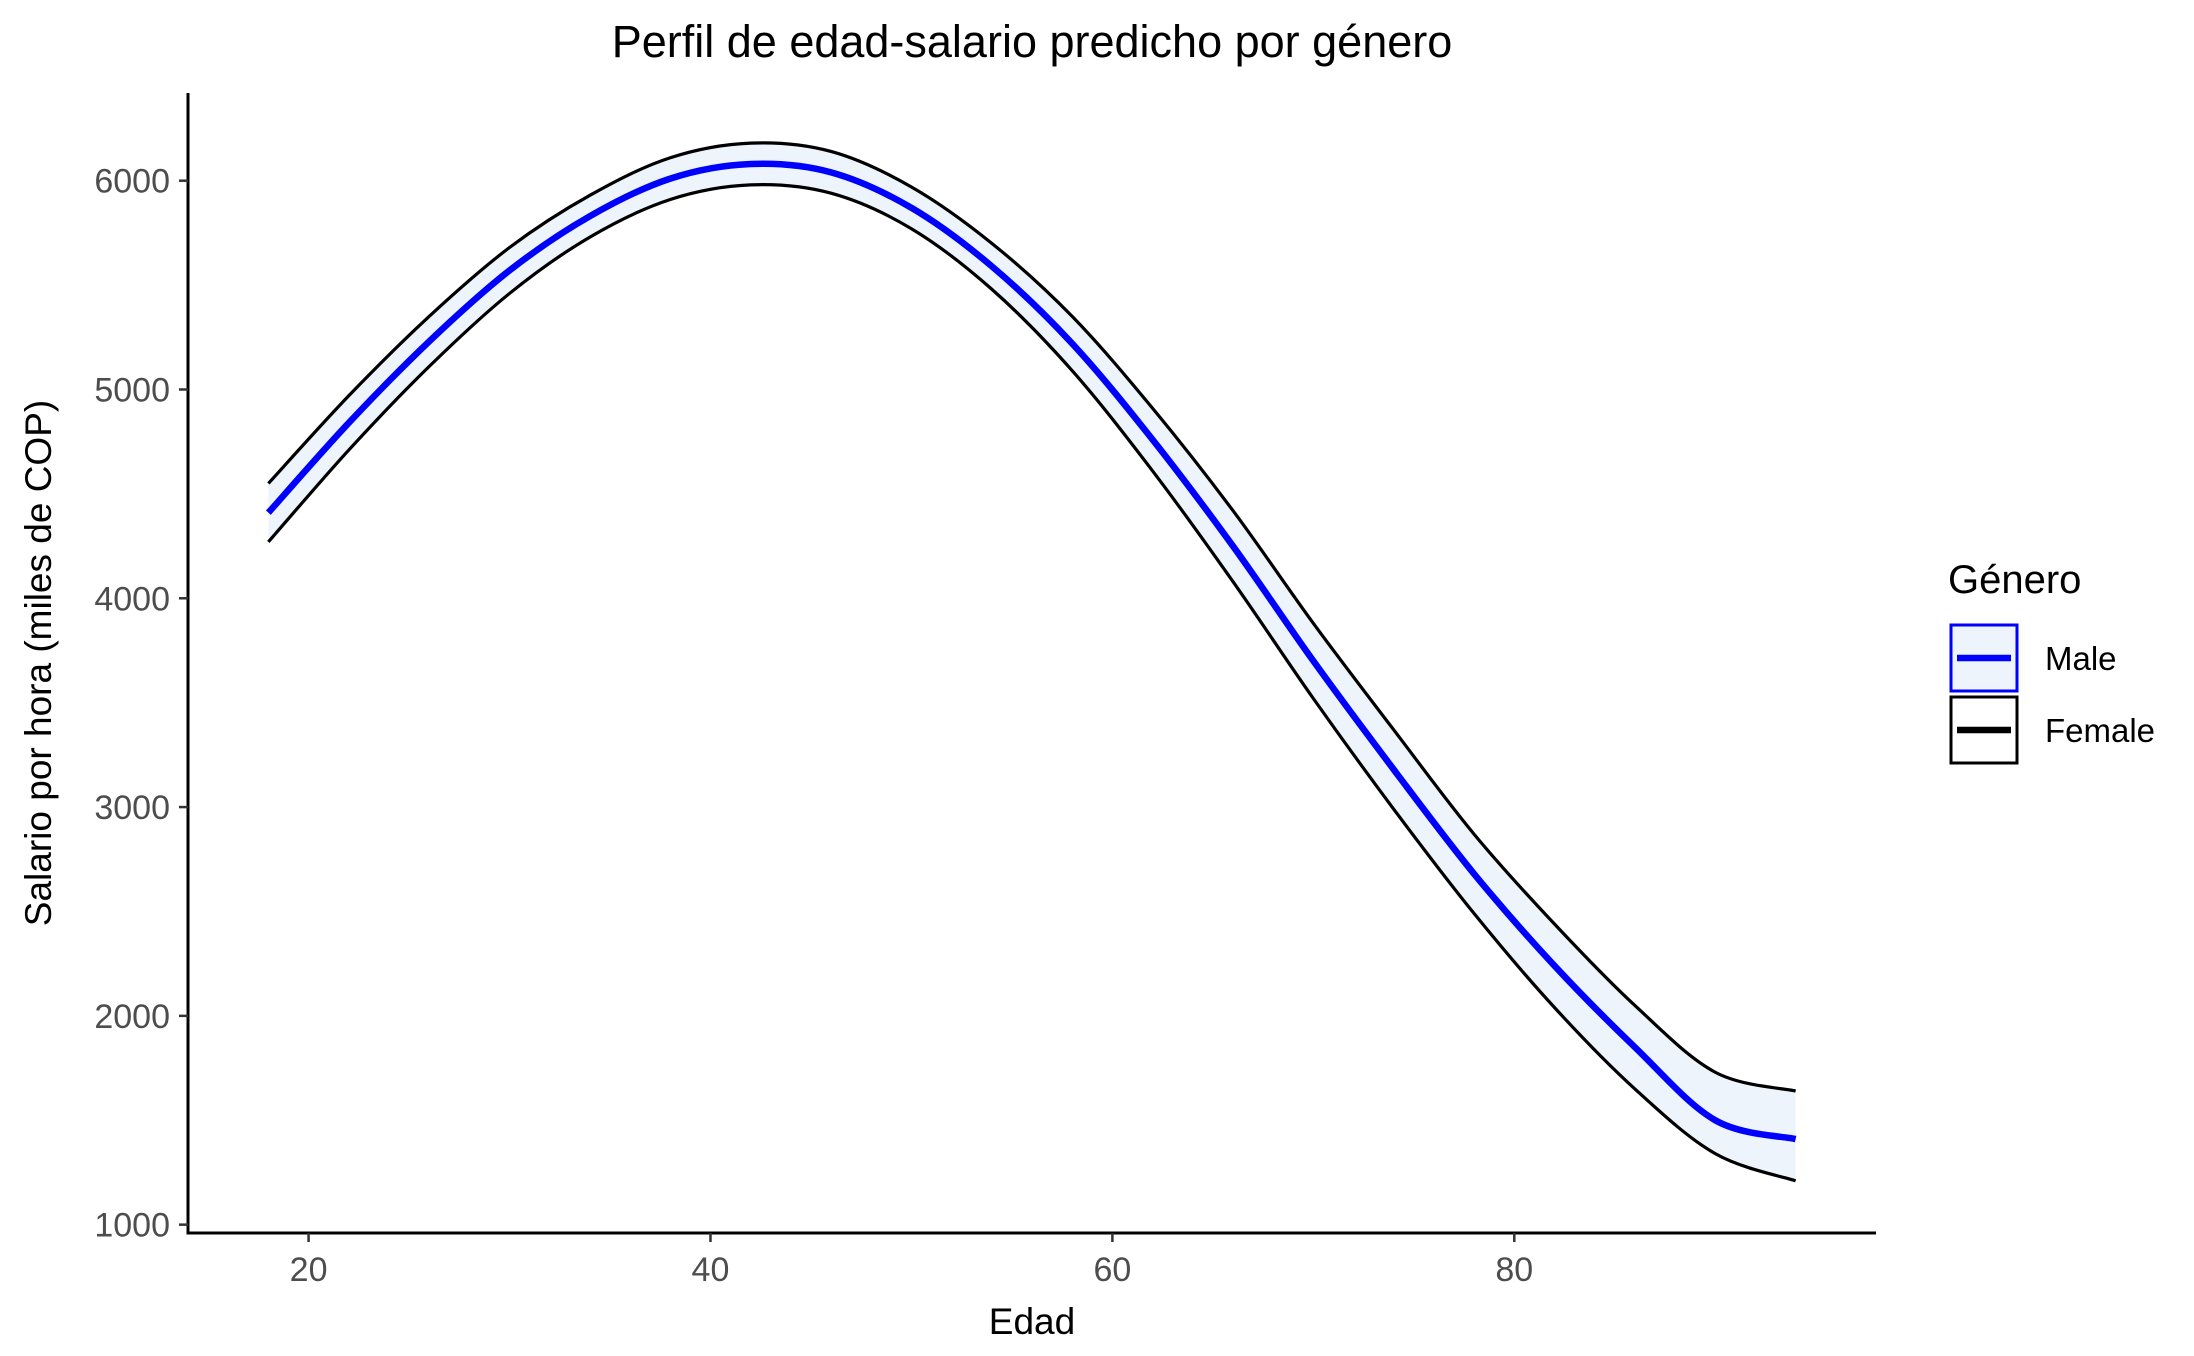 Image resolution: width=2194 pixels, height=1356 pixels. Describe the element at coordinates (309, 1270) in the screenshot. I see `x-tick-label: 20` at that location.